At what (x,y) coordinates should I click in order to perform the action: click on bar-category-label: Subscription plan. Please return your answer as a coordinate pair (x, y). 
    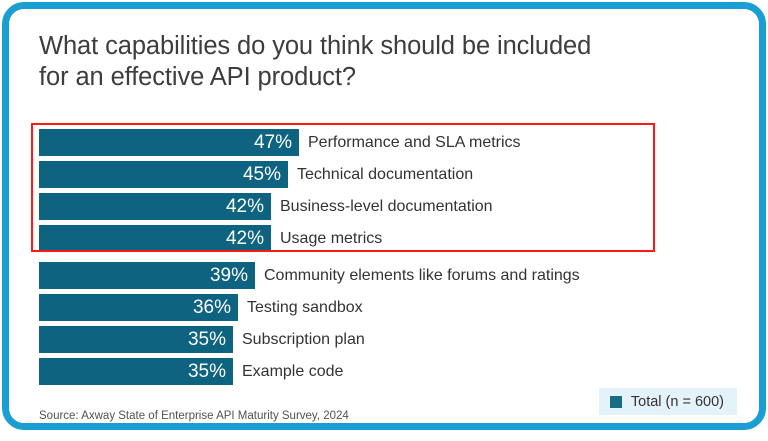
    Looking at the image, I should click on (303, 339).